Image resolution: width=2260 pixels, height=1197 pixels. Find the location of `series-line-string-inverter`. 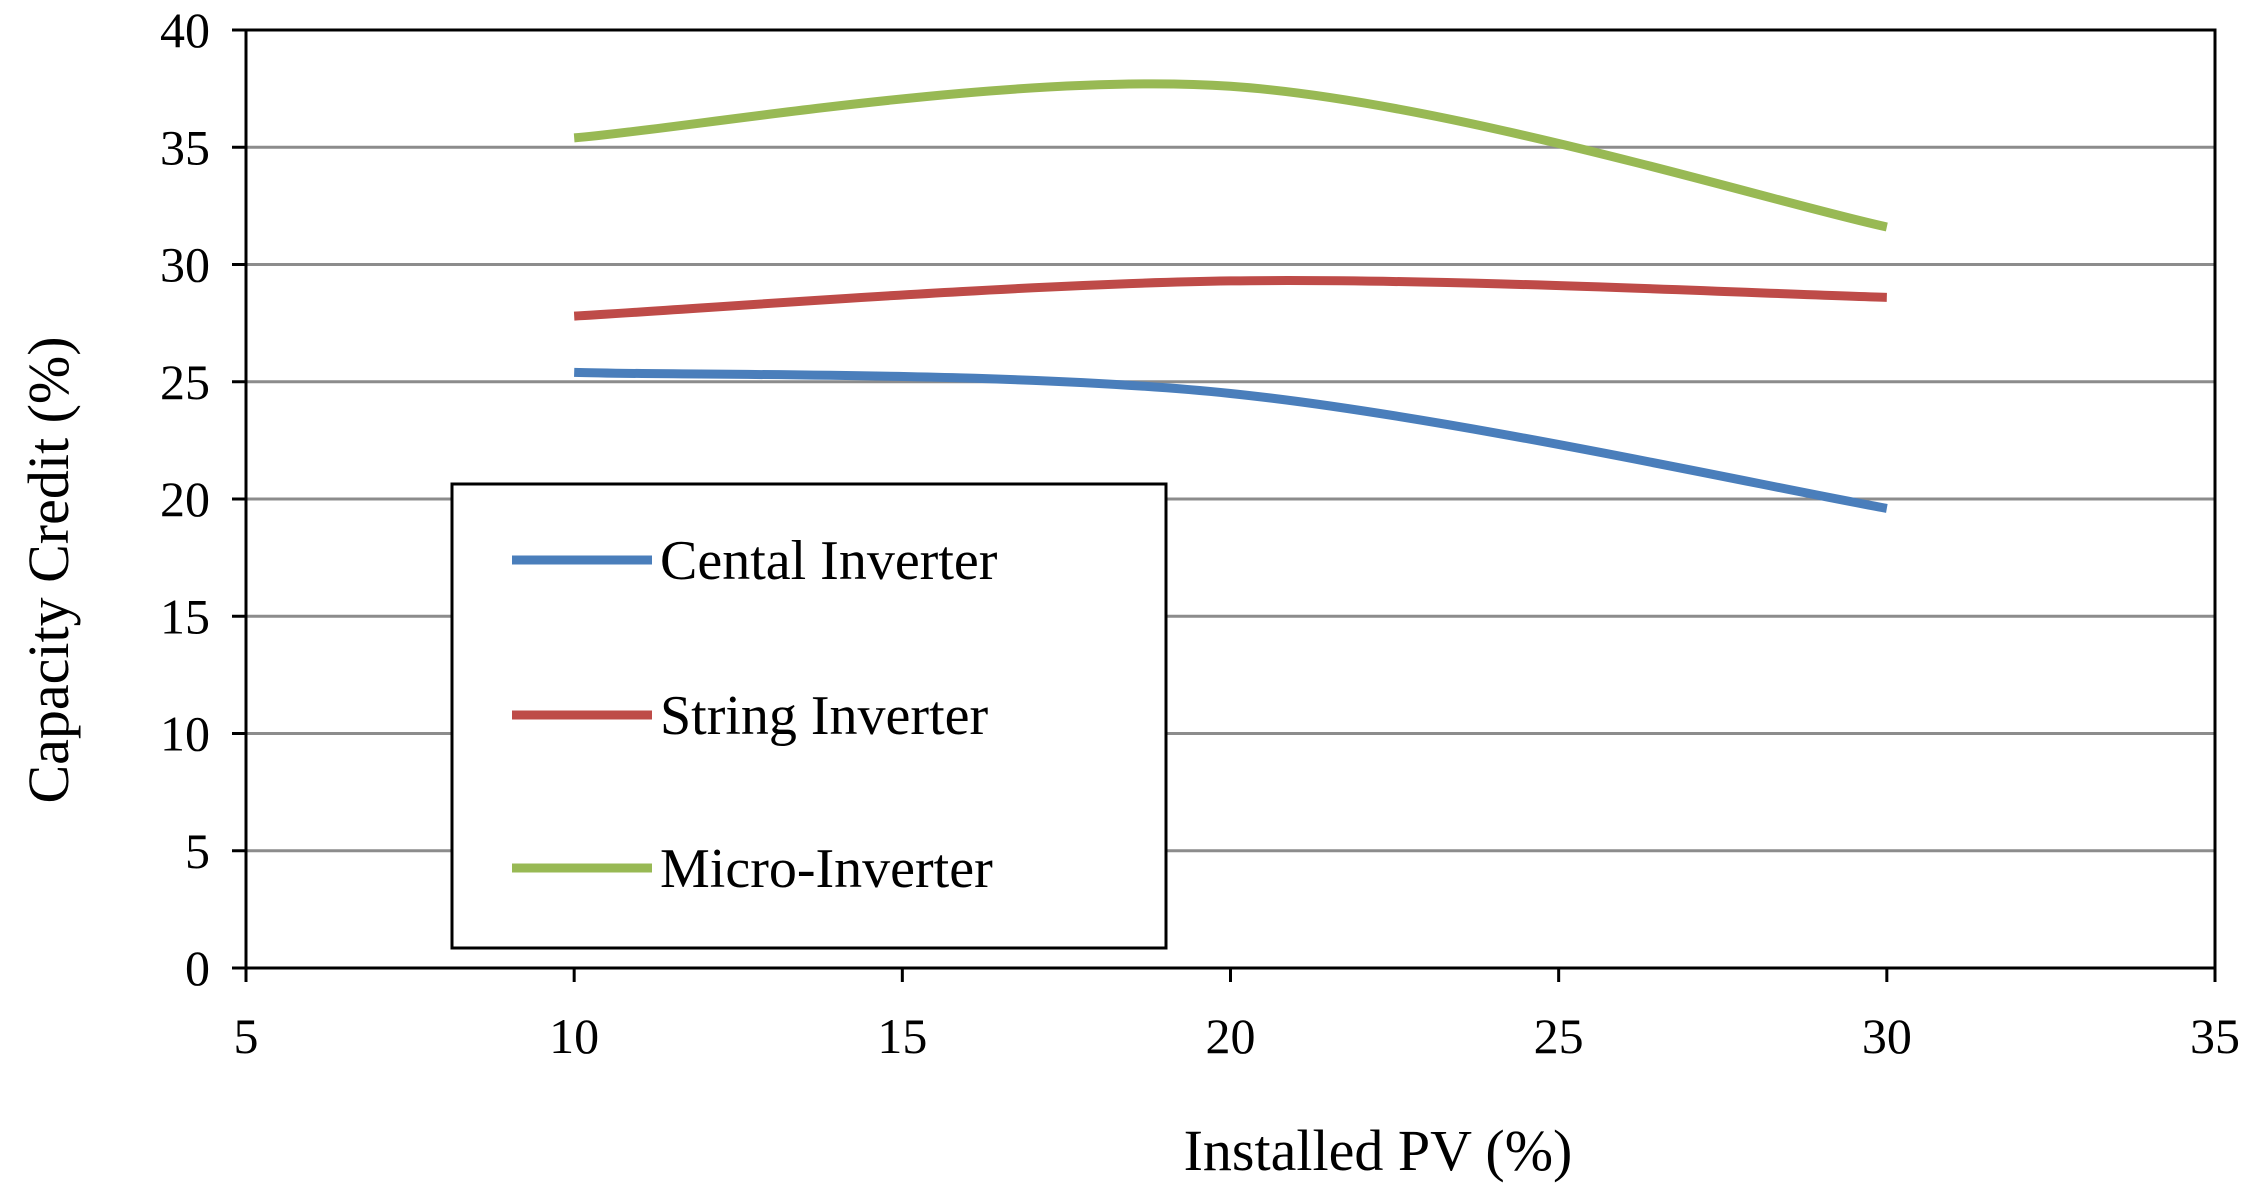

series-line-string-inverter is located at coordinates (1230, 298).